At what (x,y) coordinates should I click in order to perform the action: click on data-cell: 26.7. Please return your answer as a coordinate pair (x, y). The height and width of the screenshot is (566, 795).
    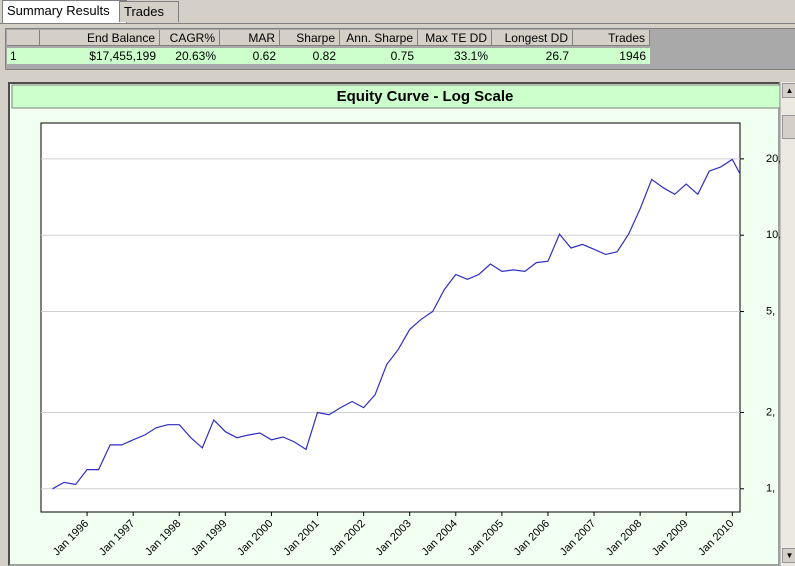
    Looking at the image, I should click on (532, 56).